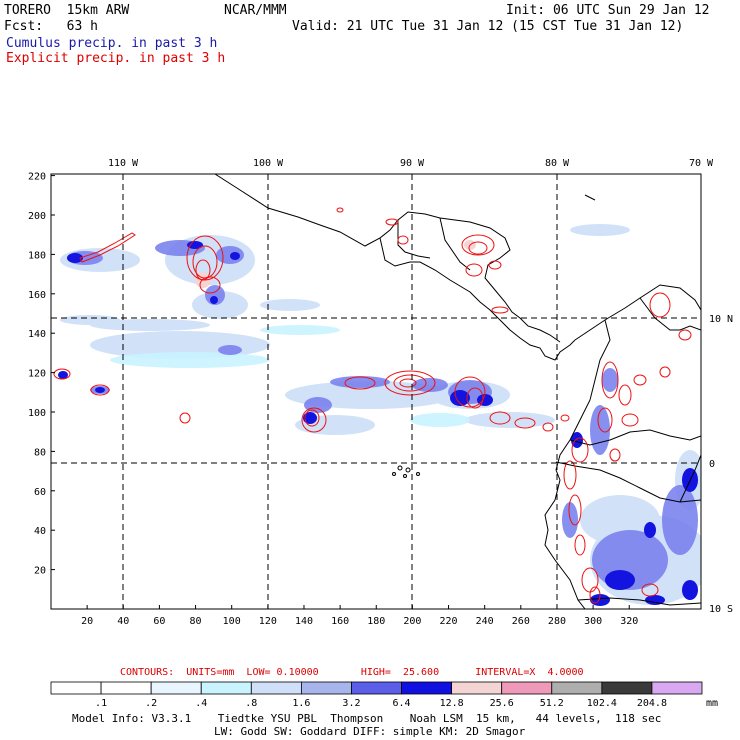 This screenshot has height=740, width=740. What do you see at coordinates (37, 216) in the screenshot?
I see `y-tick-label: 200` at bounding box center [37, 216].